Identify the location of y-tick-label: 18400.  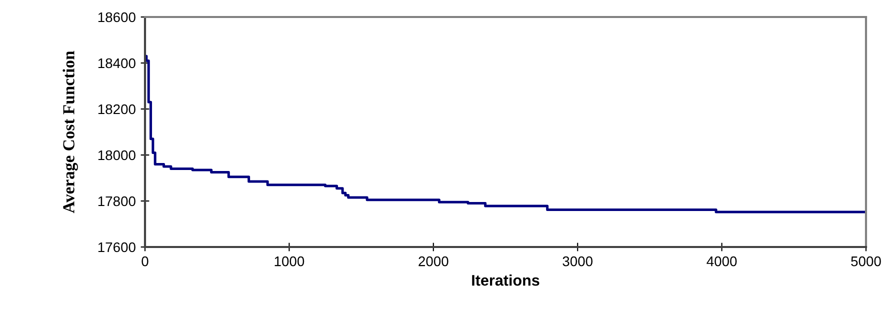
(117, 63).